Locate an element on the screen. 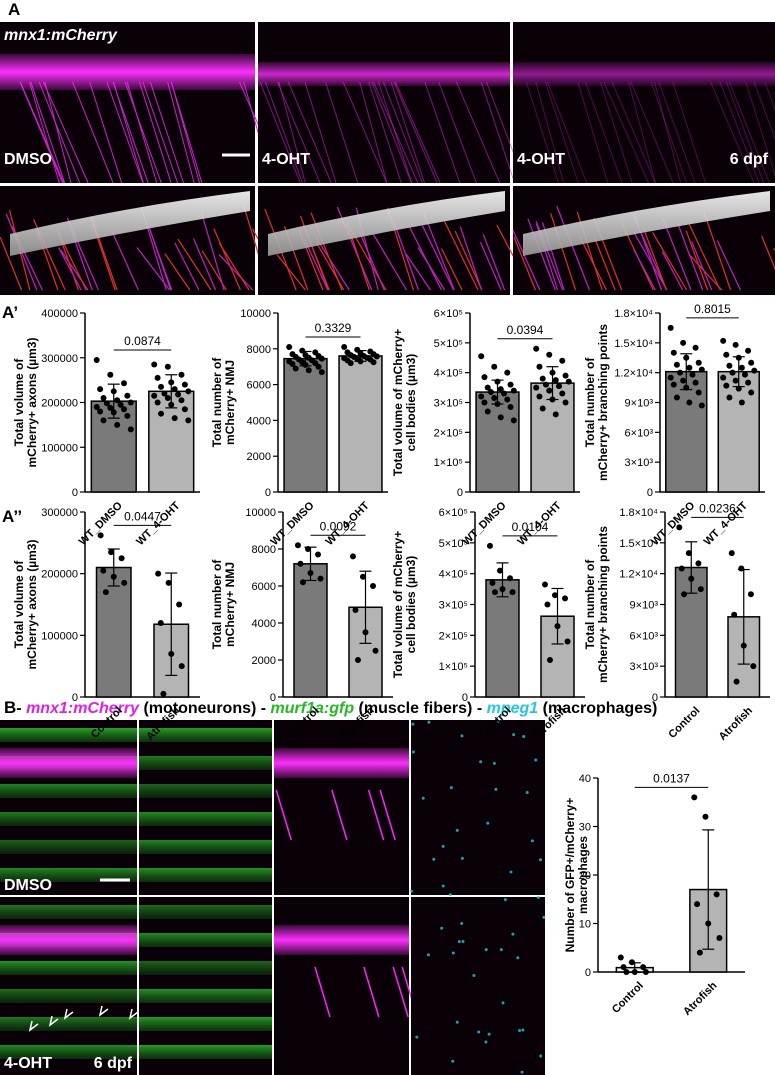 The image size is (775, 1075). p-value: 0.0092 is located at coordinates (338, 526).